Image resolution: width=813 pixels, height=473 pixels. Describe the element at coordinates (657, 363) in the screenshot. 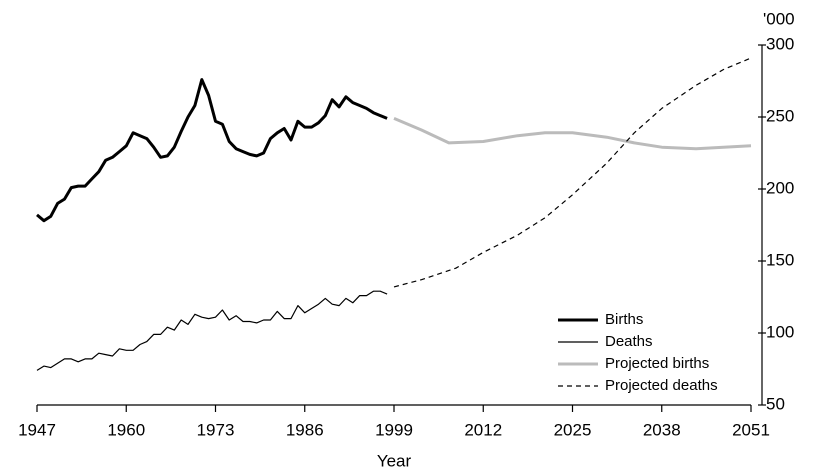

I see `legend-label: Projected births` at that location.